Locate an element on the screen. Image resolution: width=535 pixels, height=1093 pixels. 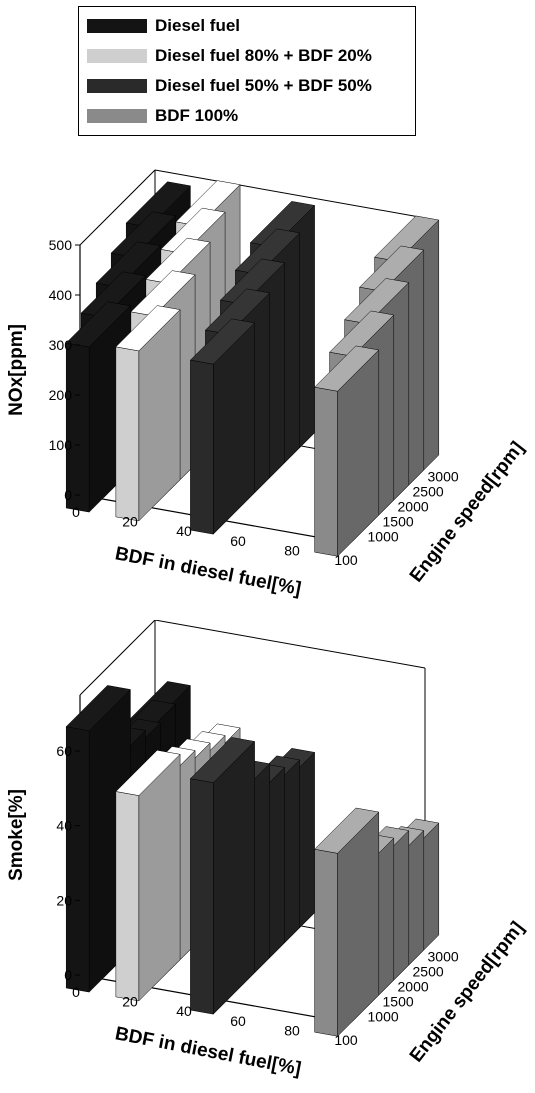
legend-swatch-bdf20 is located at coordinates (117, 56).